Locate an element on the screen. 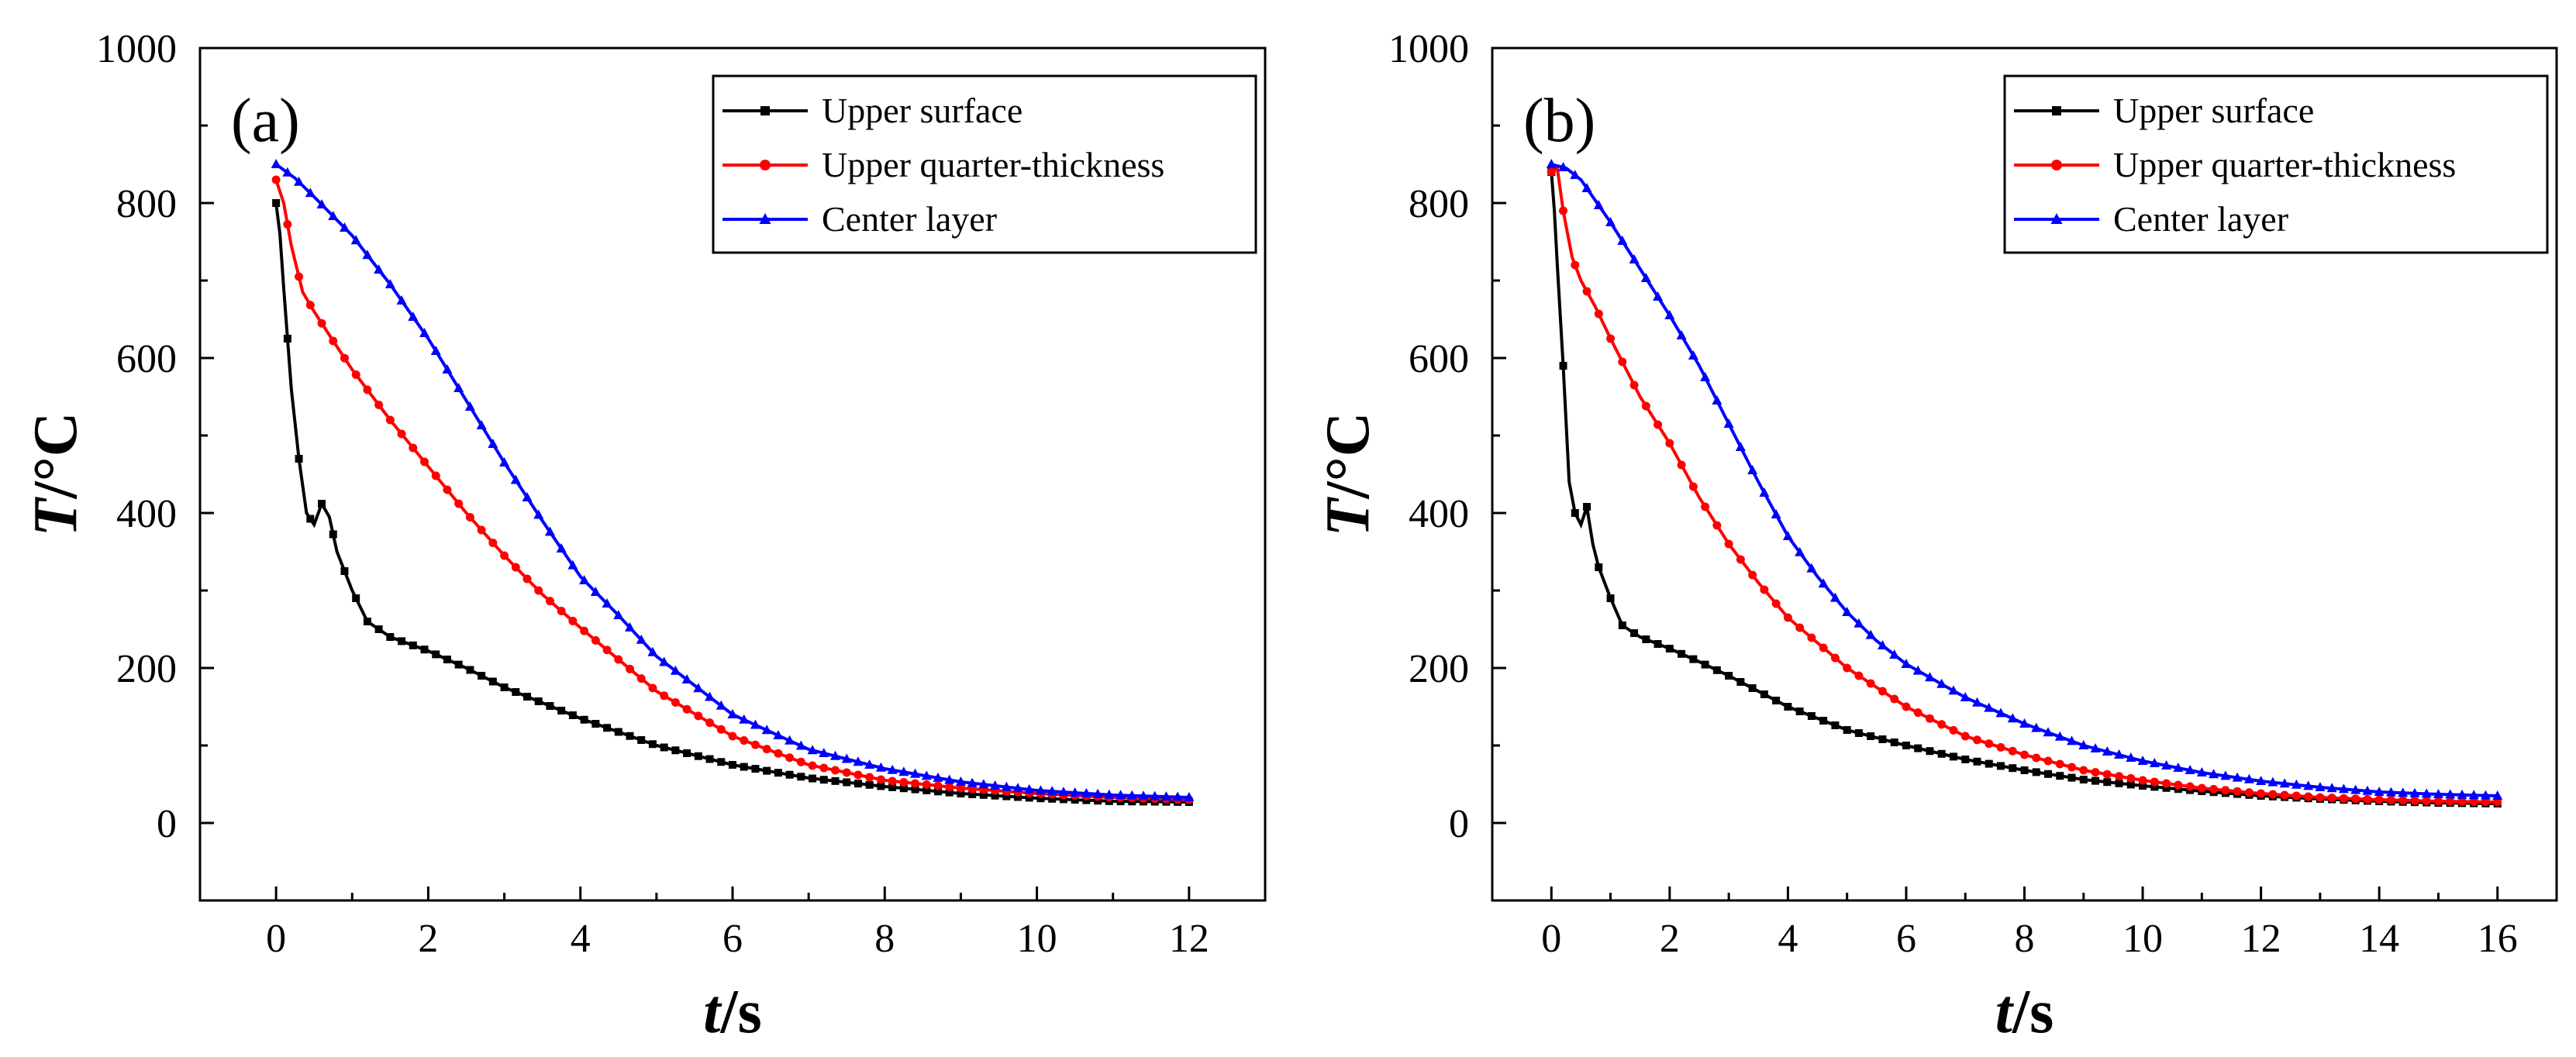 The image size is (2576, 1057). x-axis-unit: /s is located at coordinates (2033, 1012).